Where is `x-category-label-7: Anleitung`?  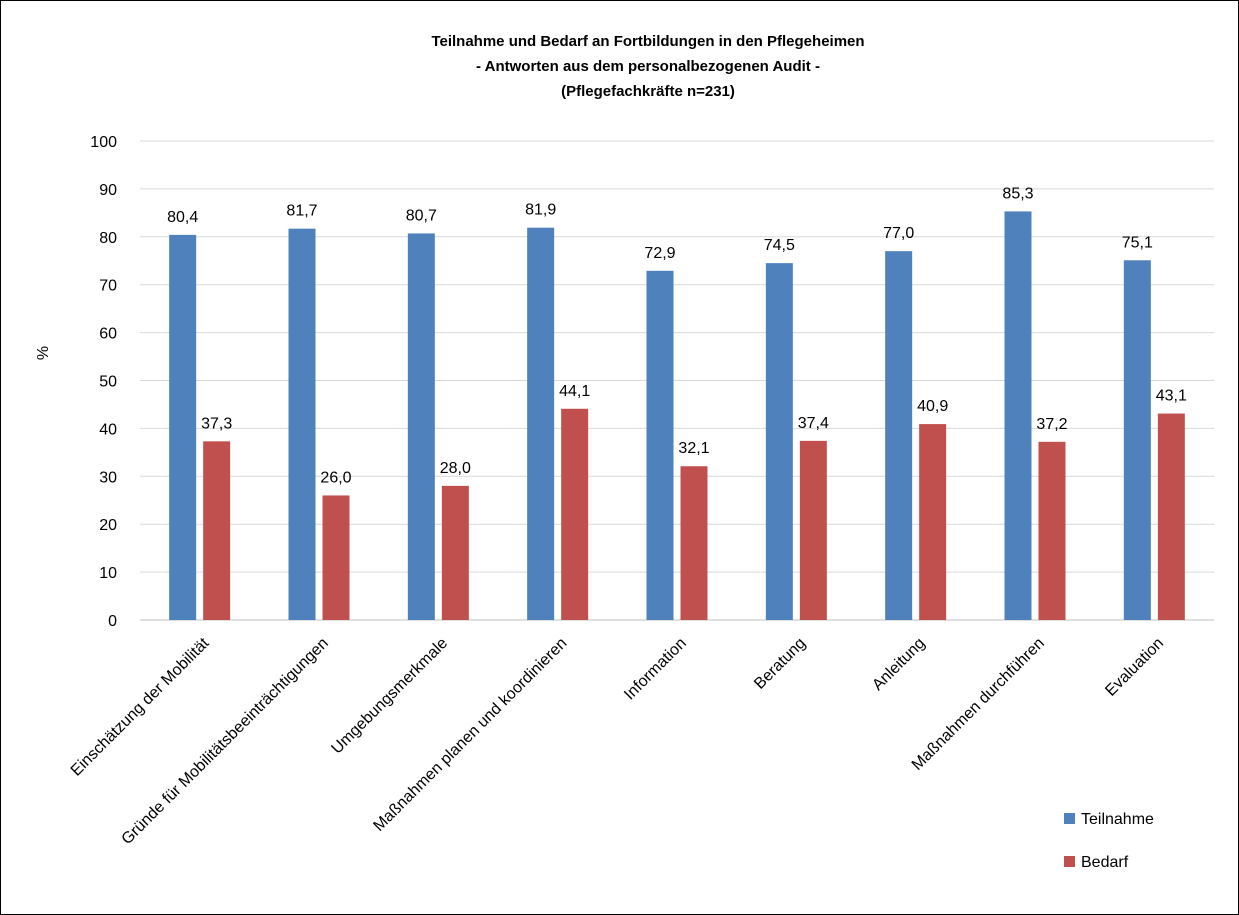
x-category-label-7: Anleitung is located at coordinates (898, 664).